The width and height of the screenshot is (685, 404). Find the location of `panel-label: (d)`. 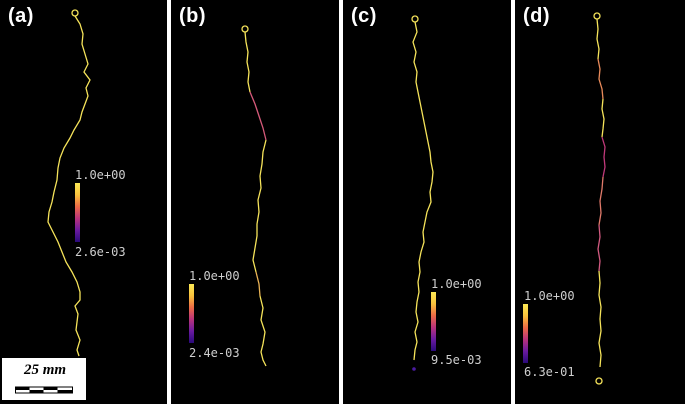

panel-label: (d) is located at coordinates (537, 16).